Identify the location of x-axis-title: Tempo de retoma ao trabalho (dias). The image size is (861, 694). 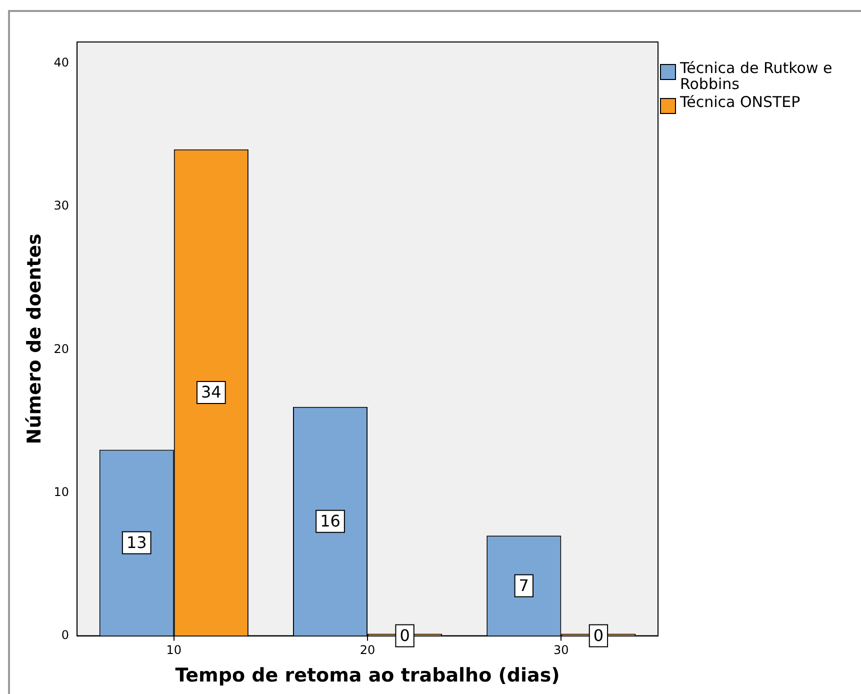
(367, 675).